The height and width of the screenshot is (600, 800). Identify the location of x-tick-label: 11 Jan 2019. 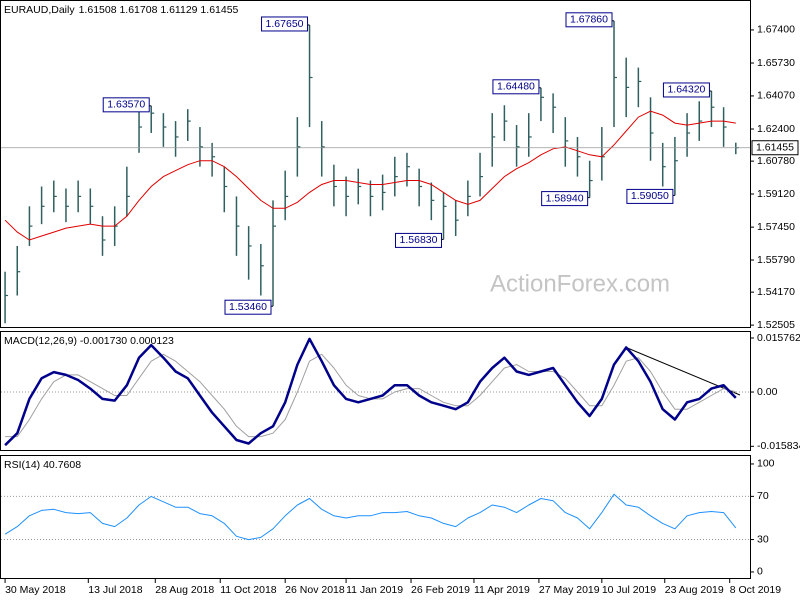
(374, 590).